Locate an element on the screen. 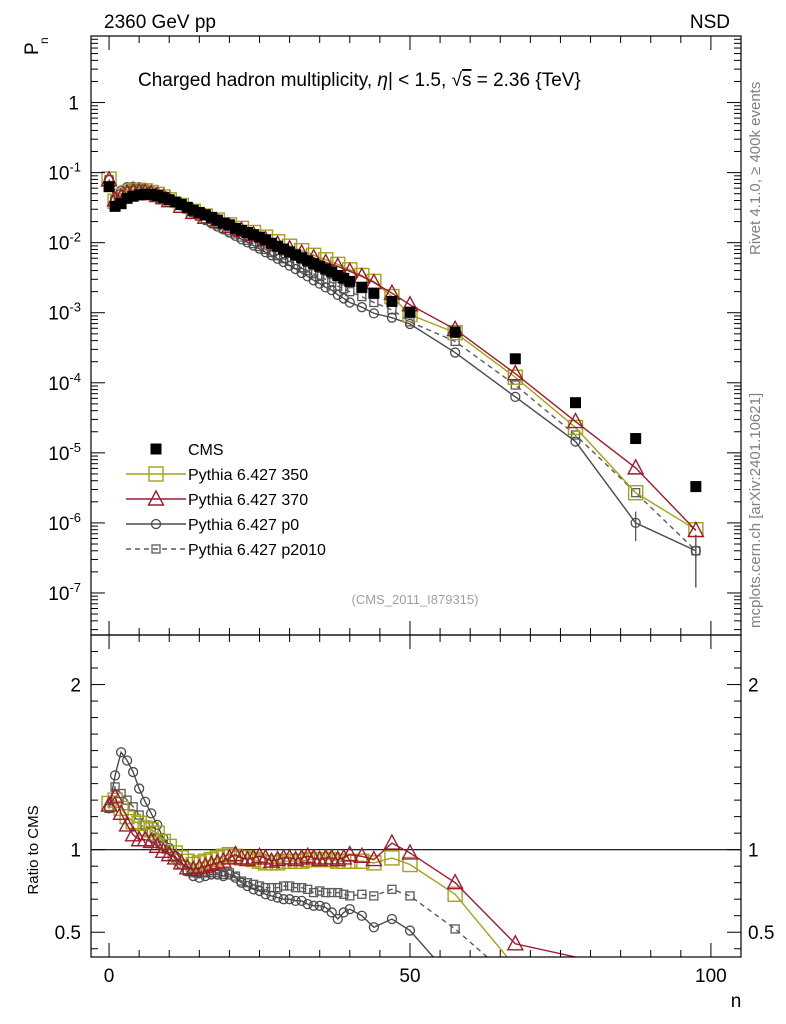 The image size is (786, 1024). ratio-xtick-label: 0 is located at coordinates (109, 976).